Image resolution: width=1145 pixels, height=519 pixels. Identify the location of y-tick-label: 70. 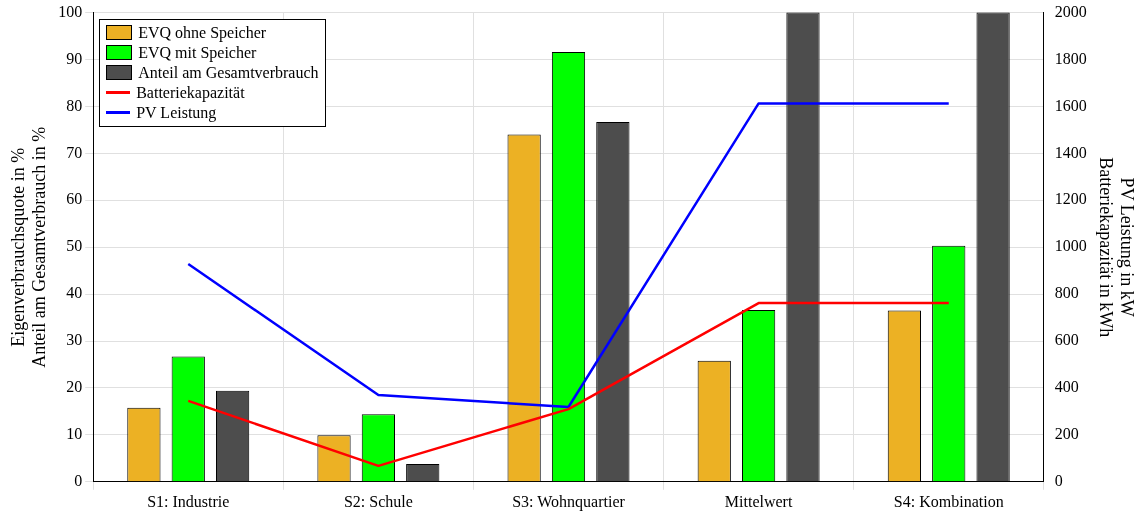
(74, 152).